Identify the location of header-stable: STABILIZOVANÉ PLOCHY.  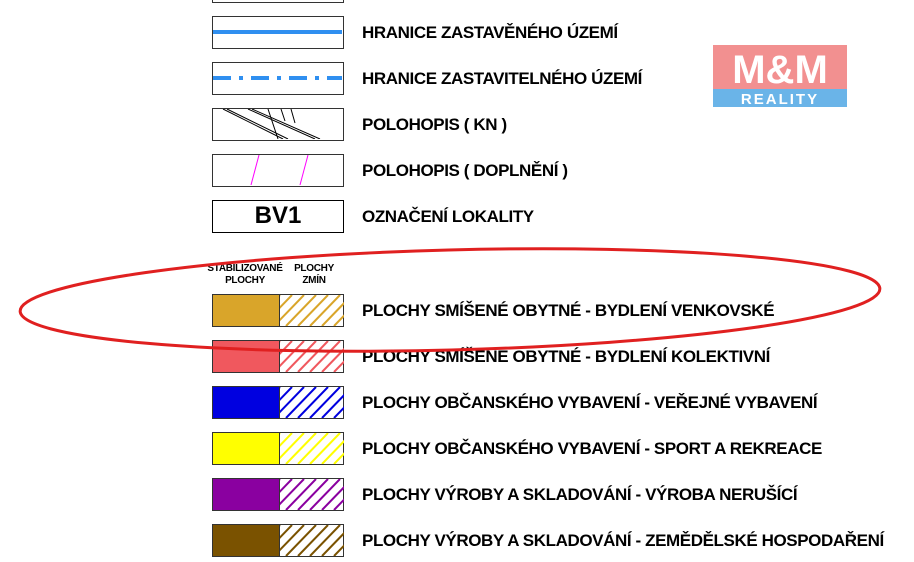
(245, 275).